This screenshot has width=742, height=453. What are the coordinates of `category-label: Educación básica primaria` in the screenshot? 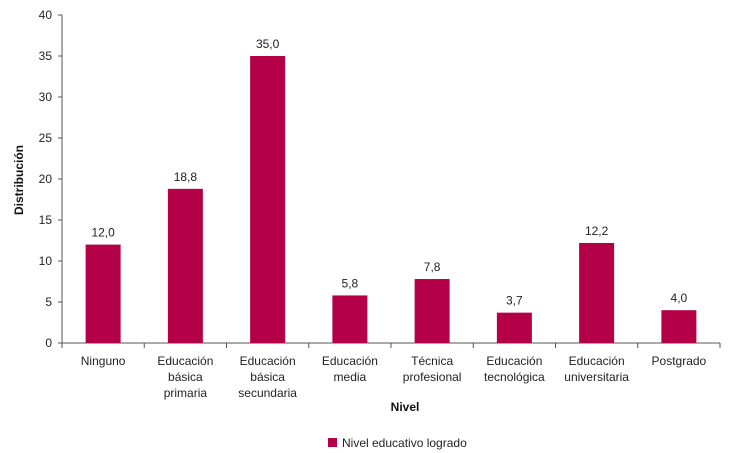 It's located at (185, 377).